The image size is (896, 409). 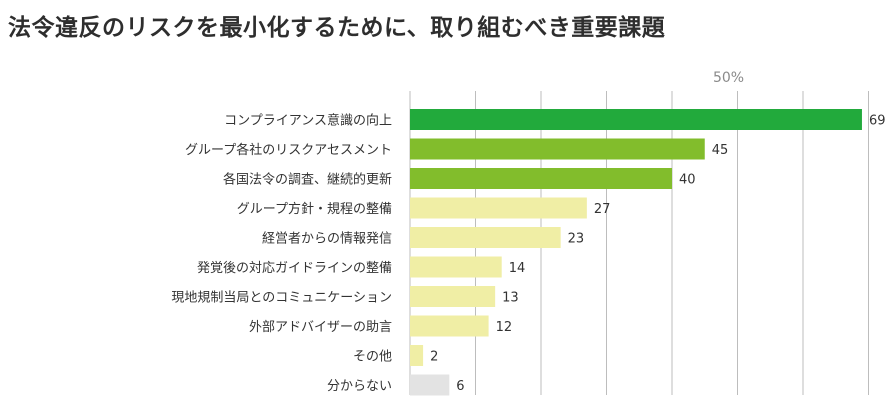 I want to click on value-label: 45, so click(x=720, y=150).